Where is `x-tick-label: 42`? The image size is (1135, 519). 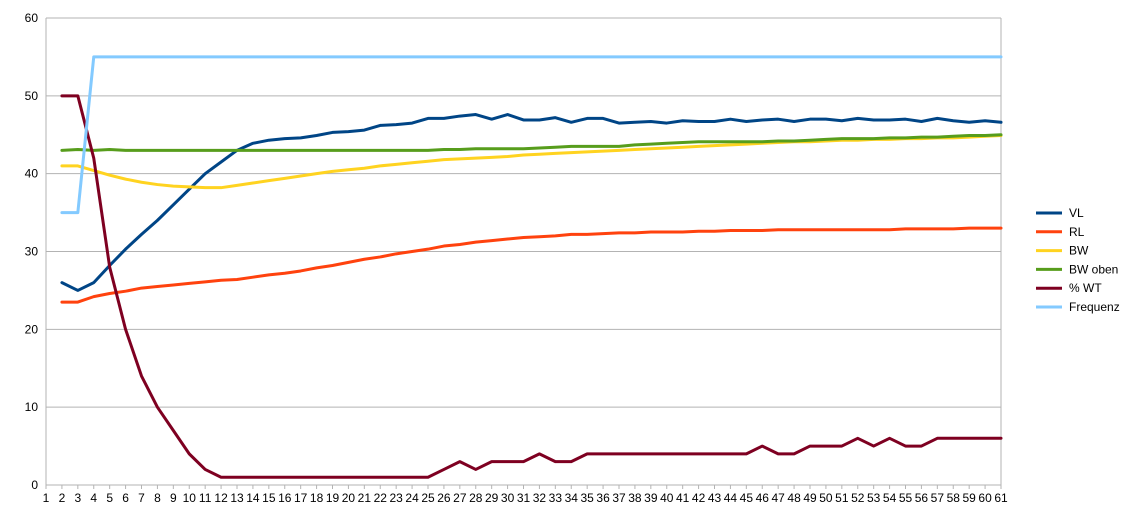
x-tick-label: 42 is located at coordinates (699, 498).